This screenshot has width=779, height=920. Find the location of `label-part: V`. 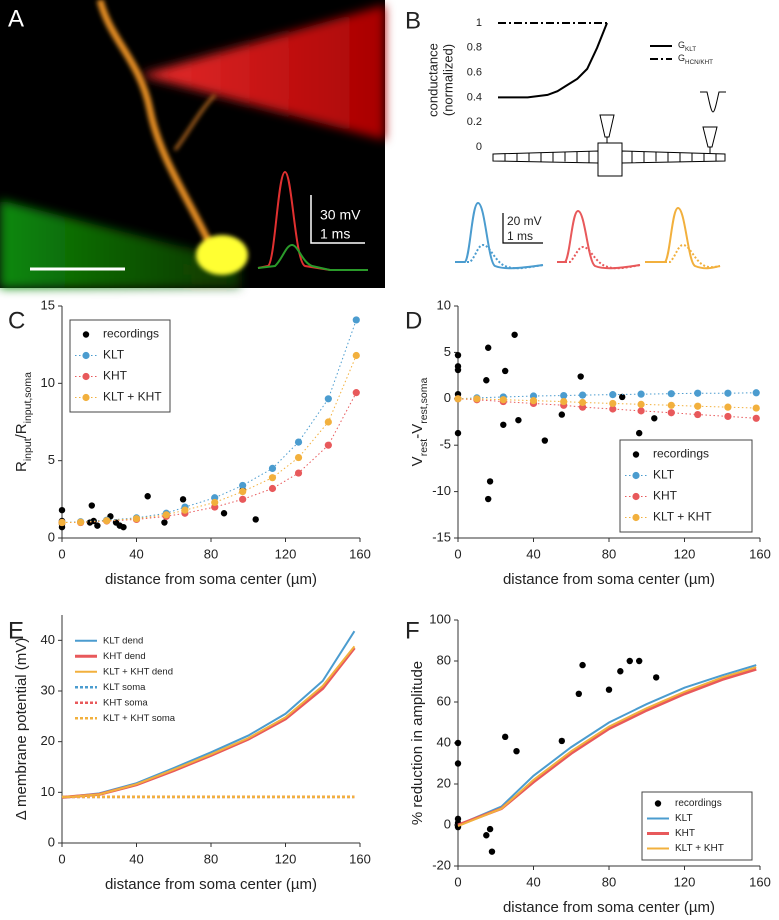

label-part: V is located at coordinates (417, 461).